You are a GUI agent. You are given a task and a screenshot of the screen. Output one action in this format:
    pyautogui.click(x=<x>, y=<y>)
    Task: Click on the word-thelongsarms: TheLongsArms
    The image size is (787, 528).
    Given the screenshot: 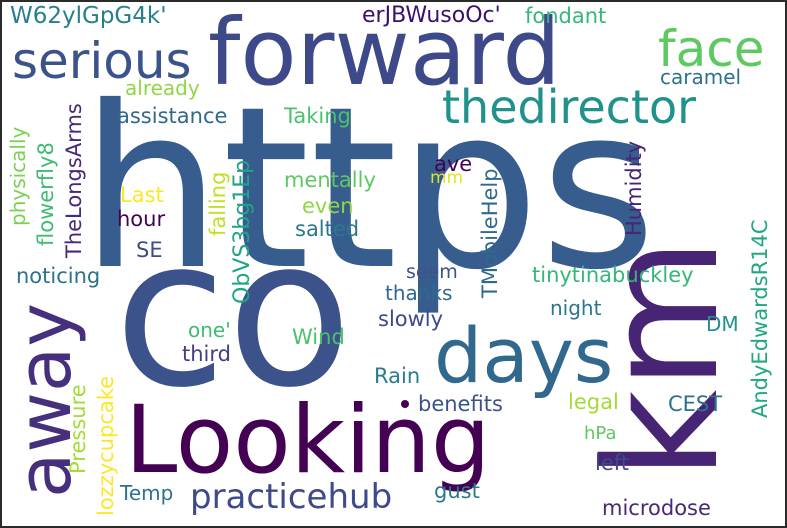 What is the action you would take?
    pyautogui.click(x=74, y=180)
    